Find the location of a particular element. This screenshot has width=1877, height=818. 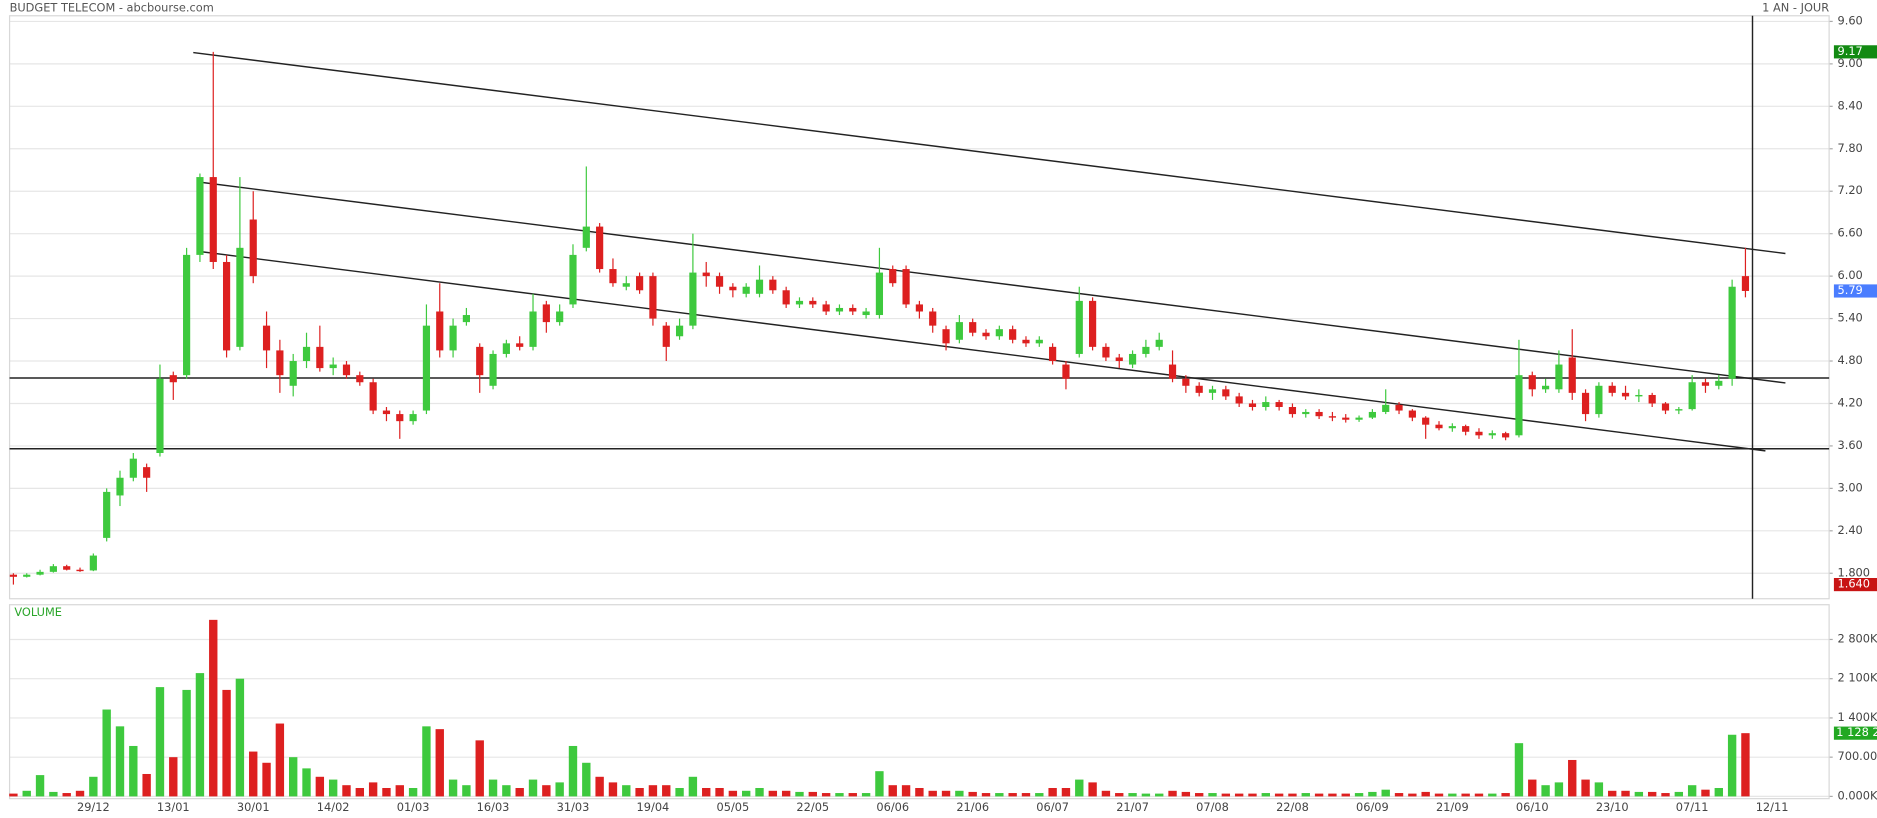

x-tick-label: 13/01 is located at coordinates (173, 807).